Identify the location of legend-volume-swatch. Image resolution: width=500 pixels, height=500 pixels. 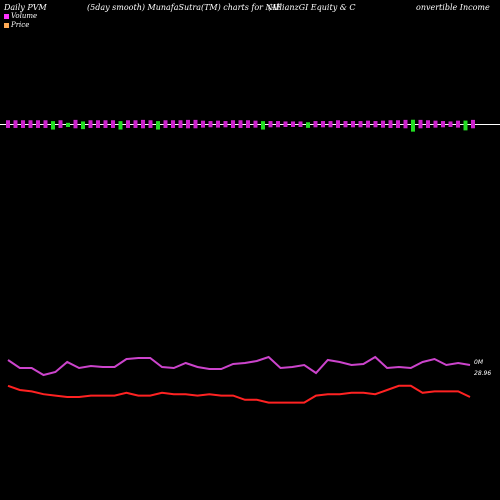
(6, 16).